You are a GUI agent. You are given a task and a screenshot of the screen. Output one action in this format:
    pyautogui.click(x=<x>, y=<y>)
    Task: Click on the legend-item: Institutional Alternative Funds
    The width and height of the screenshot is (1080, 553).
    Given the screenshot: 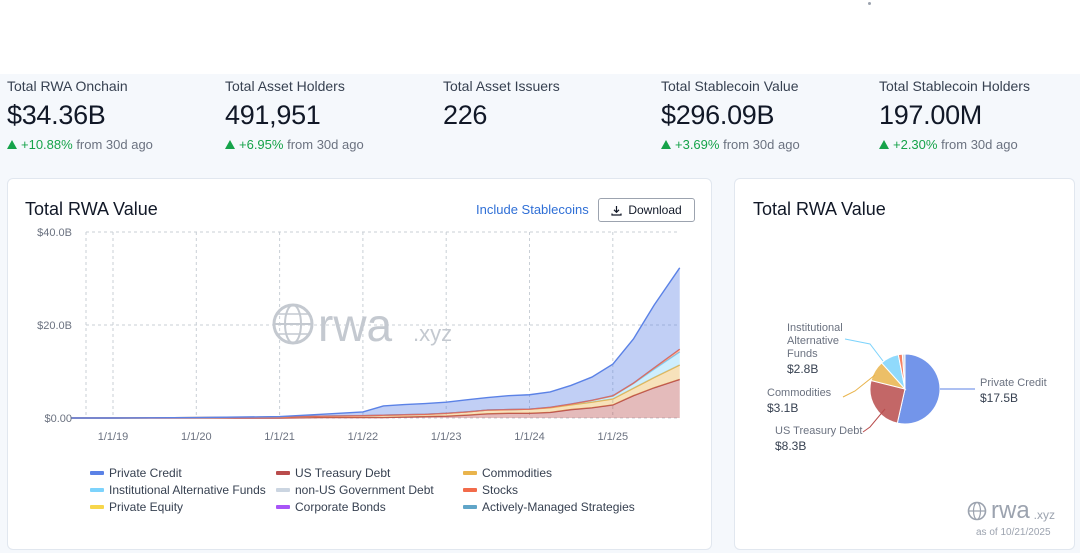 What is the action you would take?
    pyautogui.click(x=178, y=490)
    